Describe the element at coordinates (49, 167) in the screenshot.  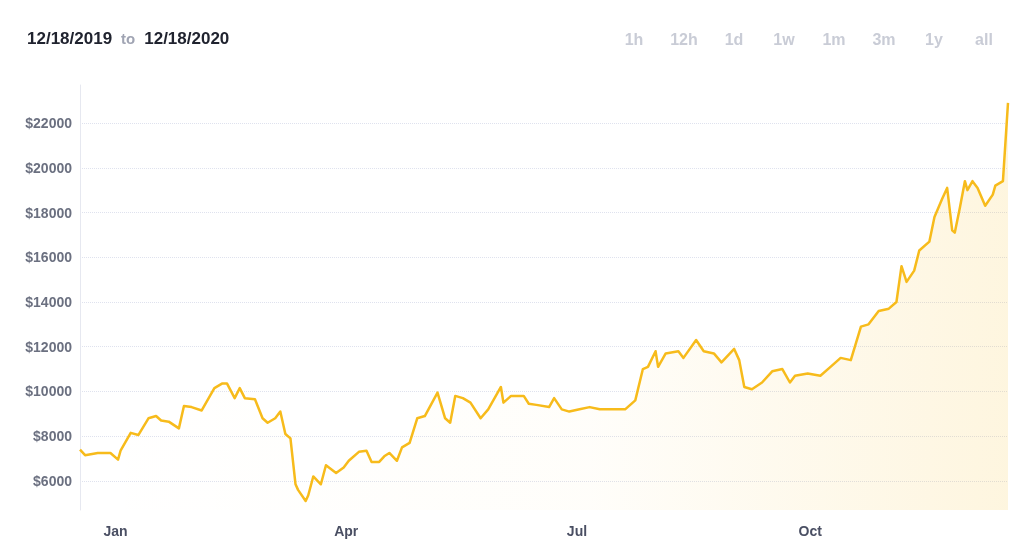
I see `y-tick-label: $20000` at that location.